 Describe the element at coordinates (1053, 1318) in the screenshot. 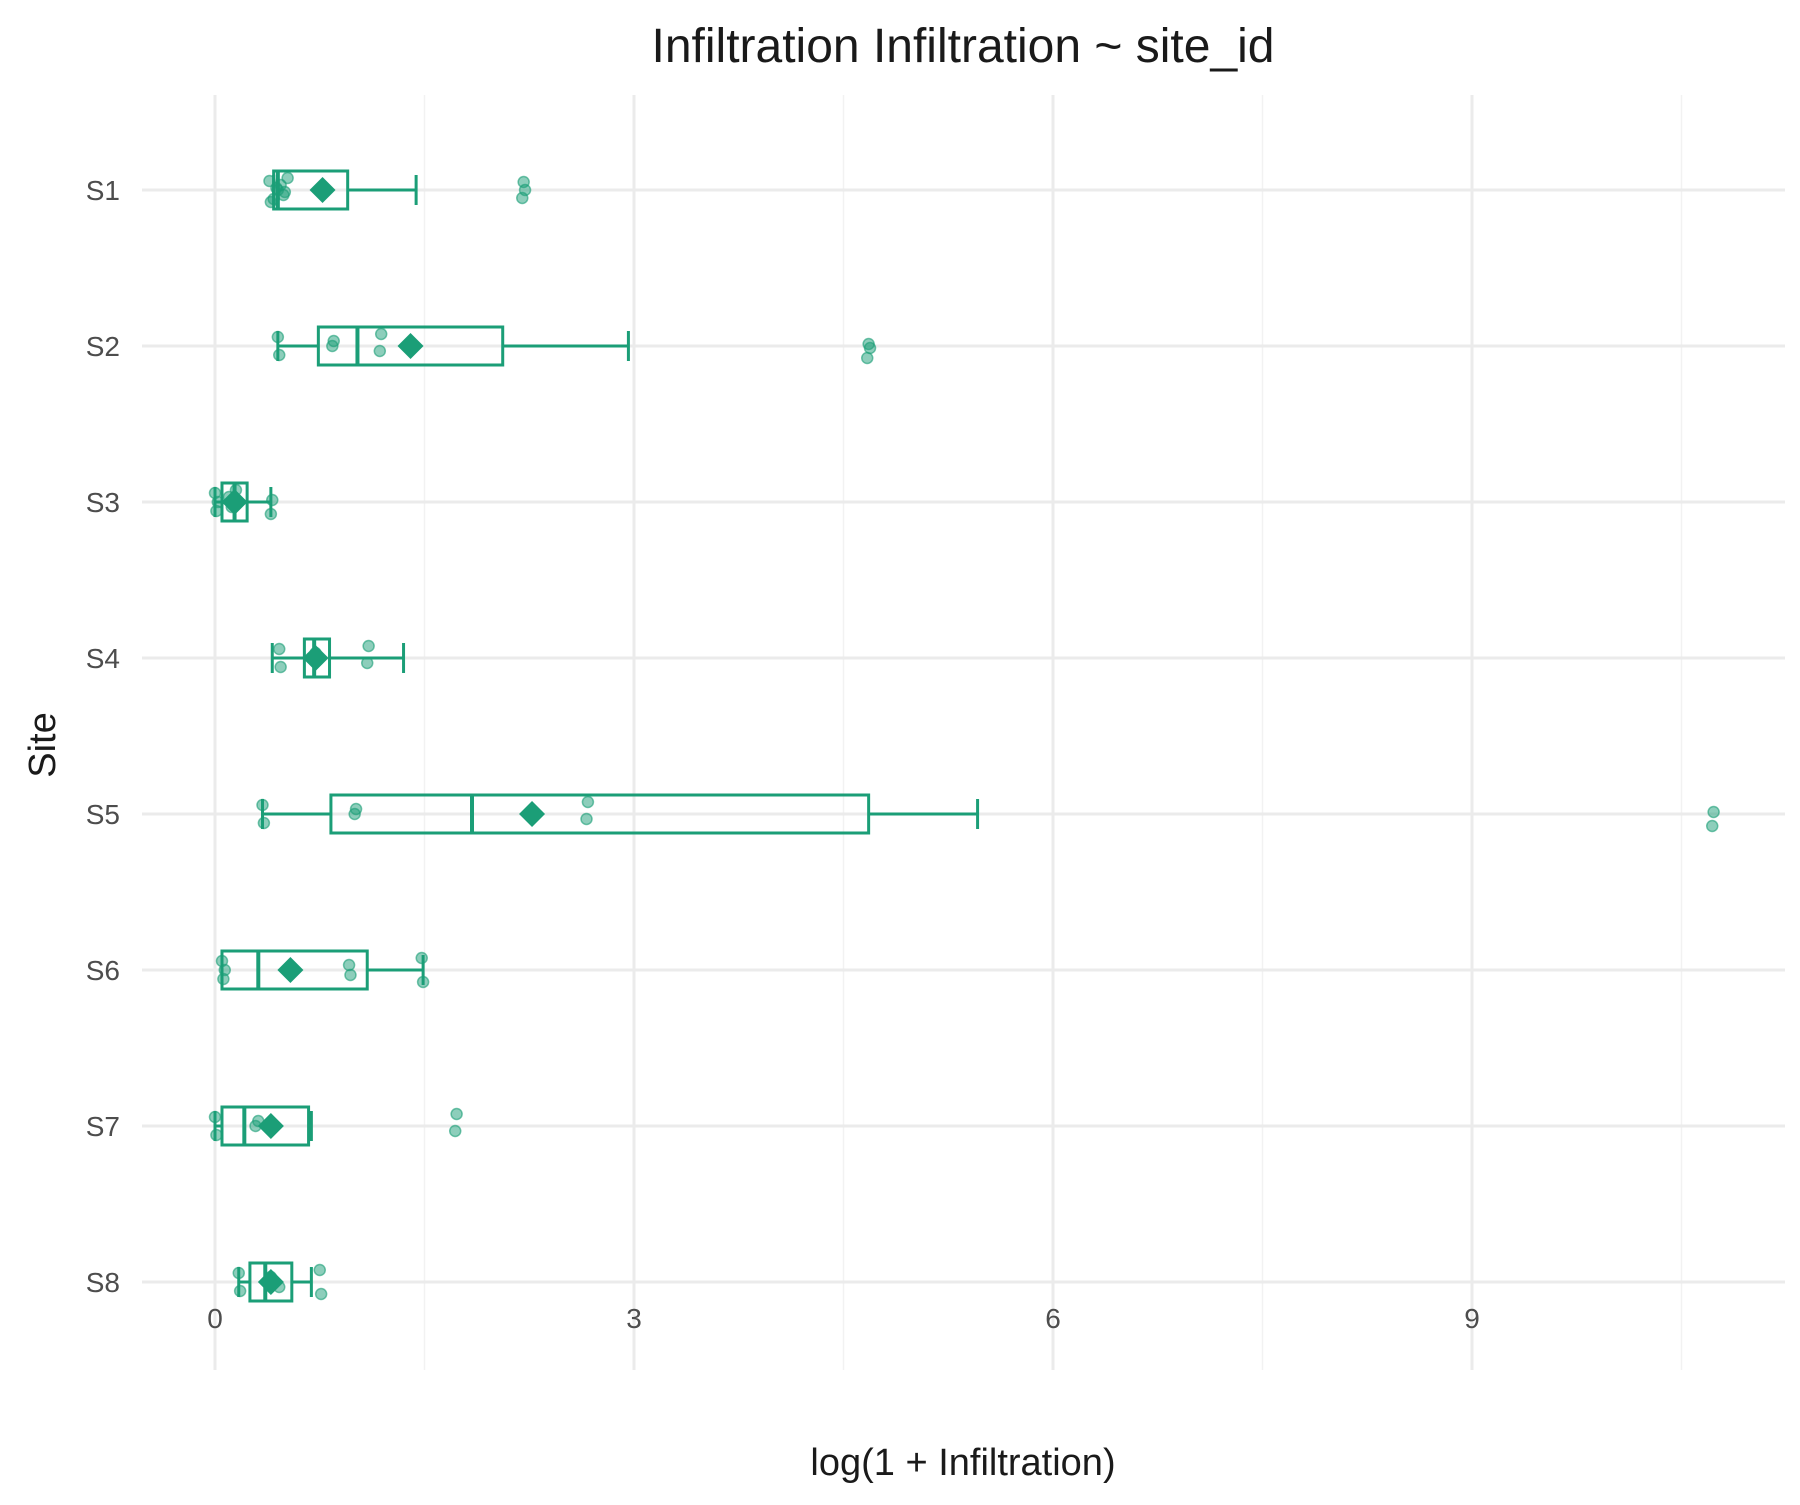

I see `x-tick-label: 6` at that location.